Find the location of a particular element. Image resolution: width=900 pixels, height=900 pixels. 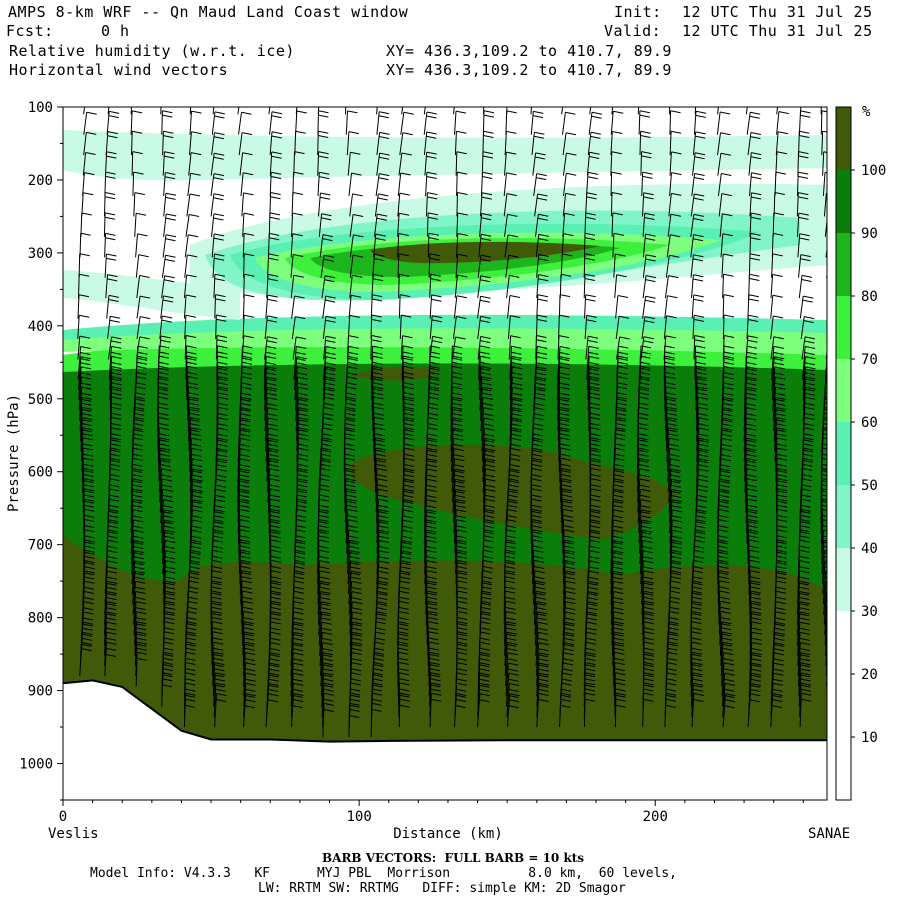

colorbar-unit: % is located at coordinates (866, 112).